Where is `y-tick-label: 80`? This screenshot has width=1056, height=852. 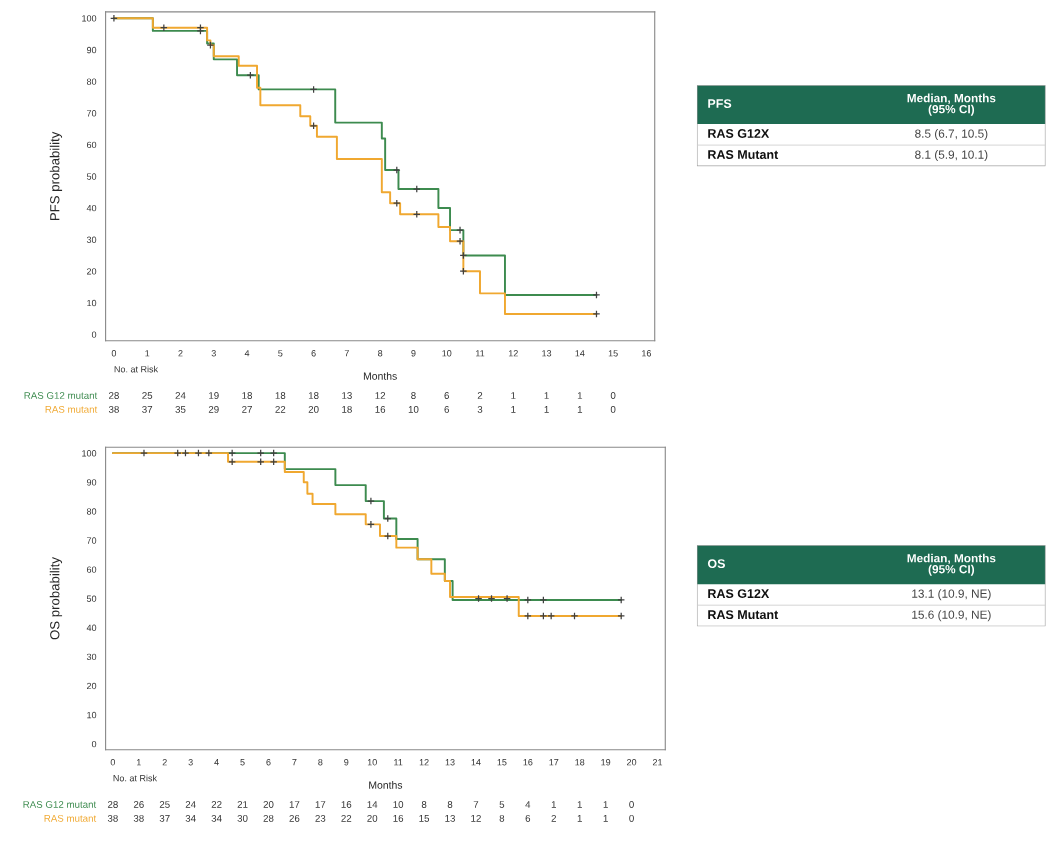
y-tick-label: 80 is located at coordinates (91, 511).